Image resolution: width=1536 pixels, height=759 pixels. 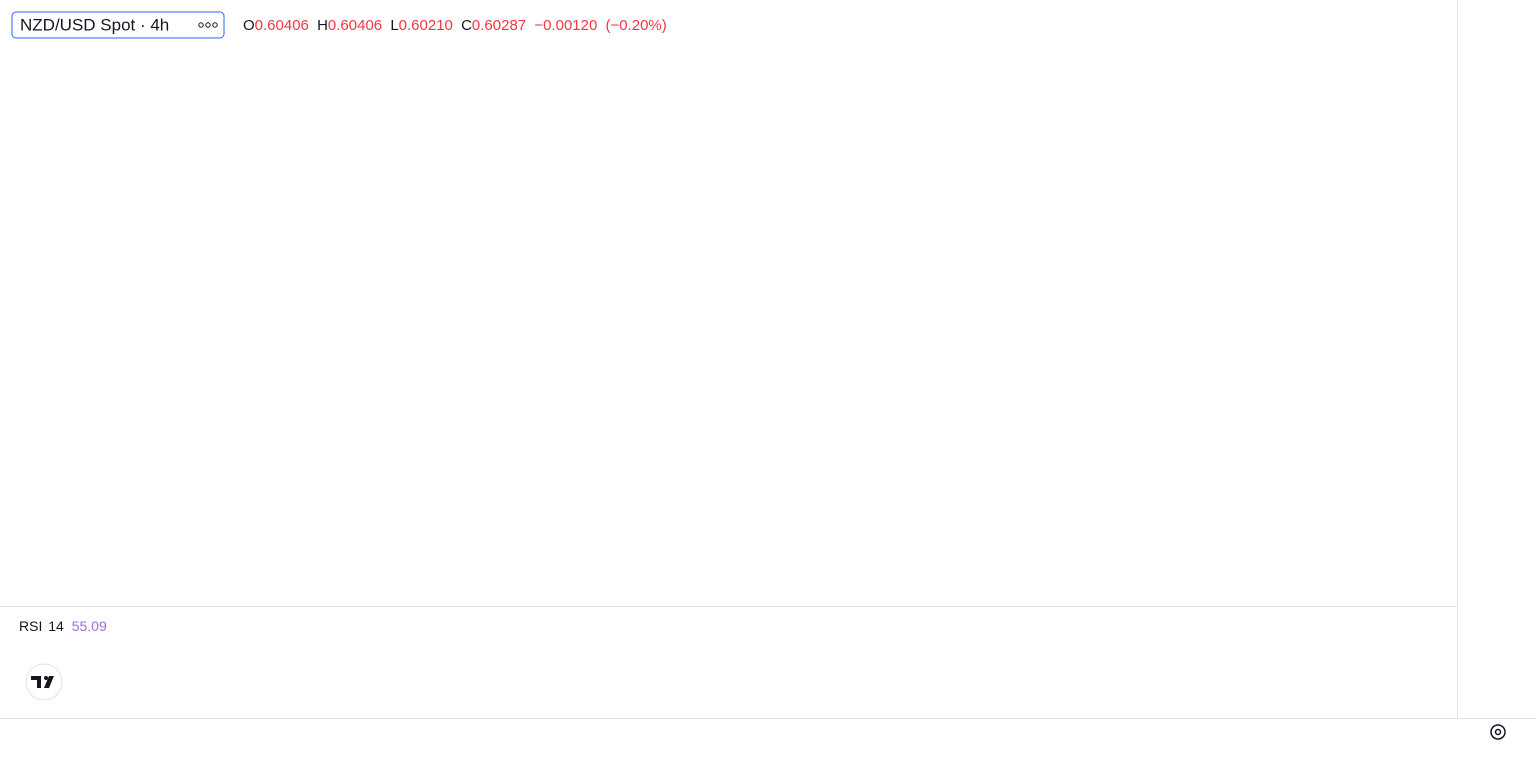 I want to click on settings-icon, so click(x=1498, y=732).